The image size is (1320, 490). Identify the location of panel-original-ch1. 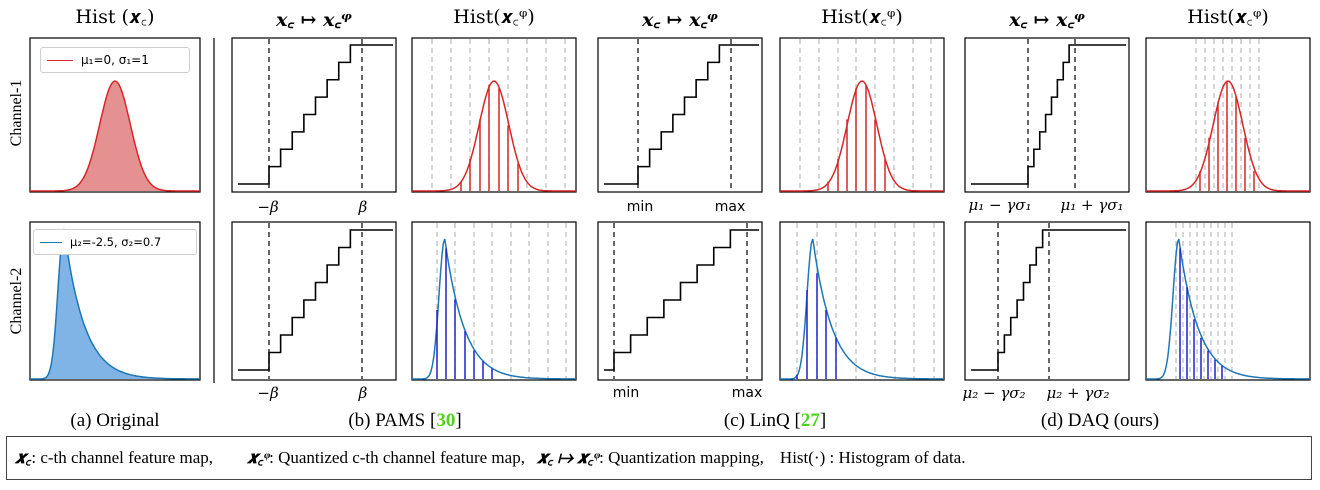
(115, 115).